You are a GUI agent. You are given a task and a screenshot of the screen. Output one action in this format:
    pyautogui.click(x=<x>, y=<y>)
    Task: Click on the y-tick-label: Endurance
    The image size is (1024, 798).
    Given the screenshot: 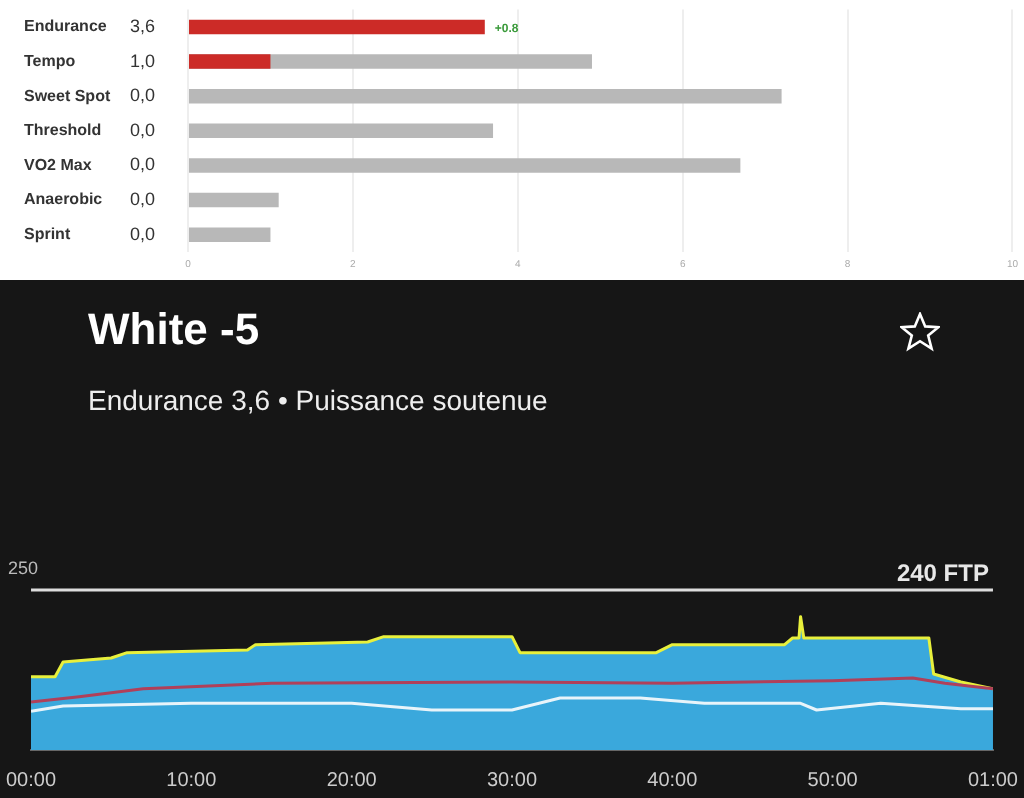 What is the action you would take?
    pyautogui.click(x=66, y=26)
    